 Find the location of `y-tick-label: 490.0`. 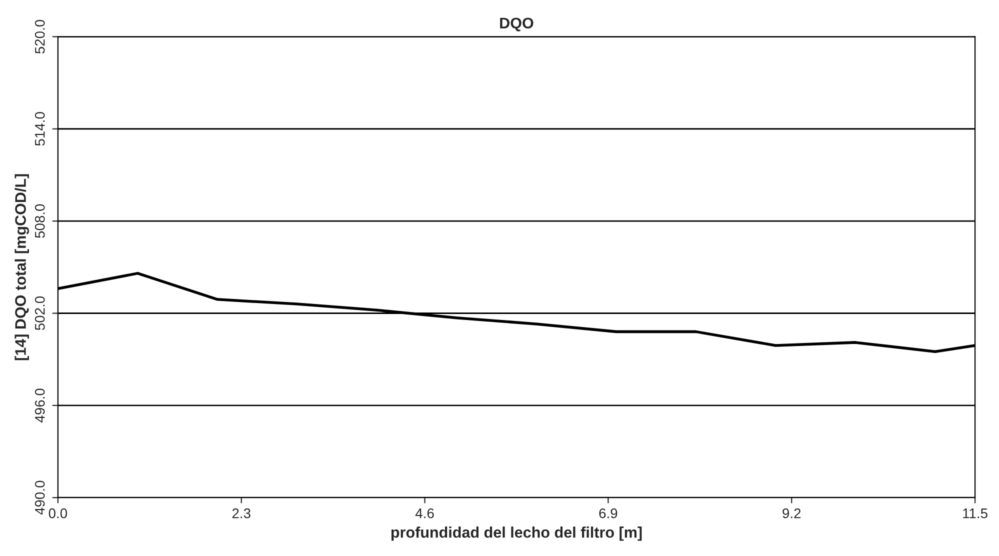

y-tick-label: 490.0 is located at coordinates (39, 497).